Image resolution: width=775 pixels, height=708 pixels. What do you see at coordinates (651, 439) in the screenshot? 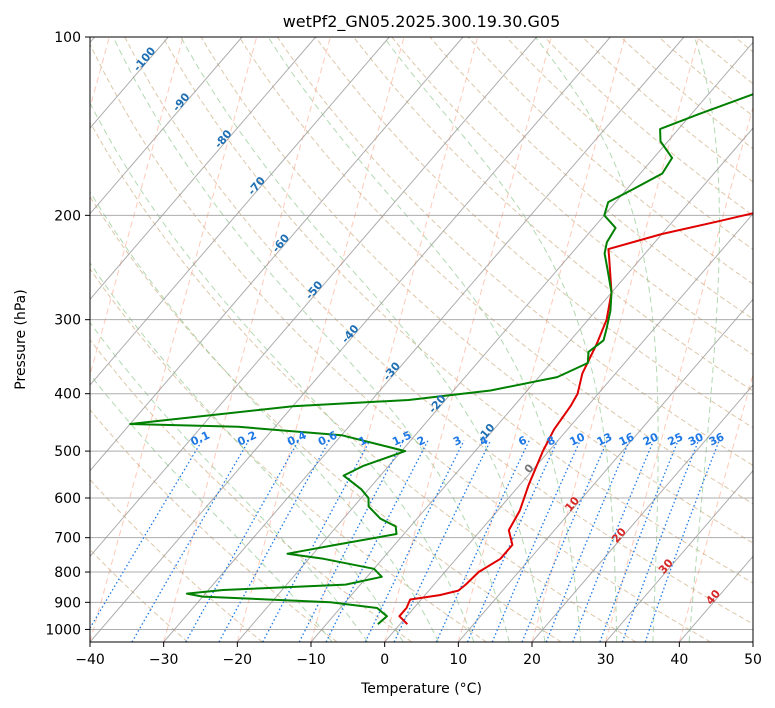
I see `mixing-ratio-label: 20` at bounding box center [651, 439].